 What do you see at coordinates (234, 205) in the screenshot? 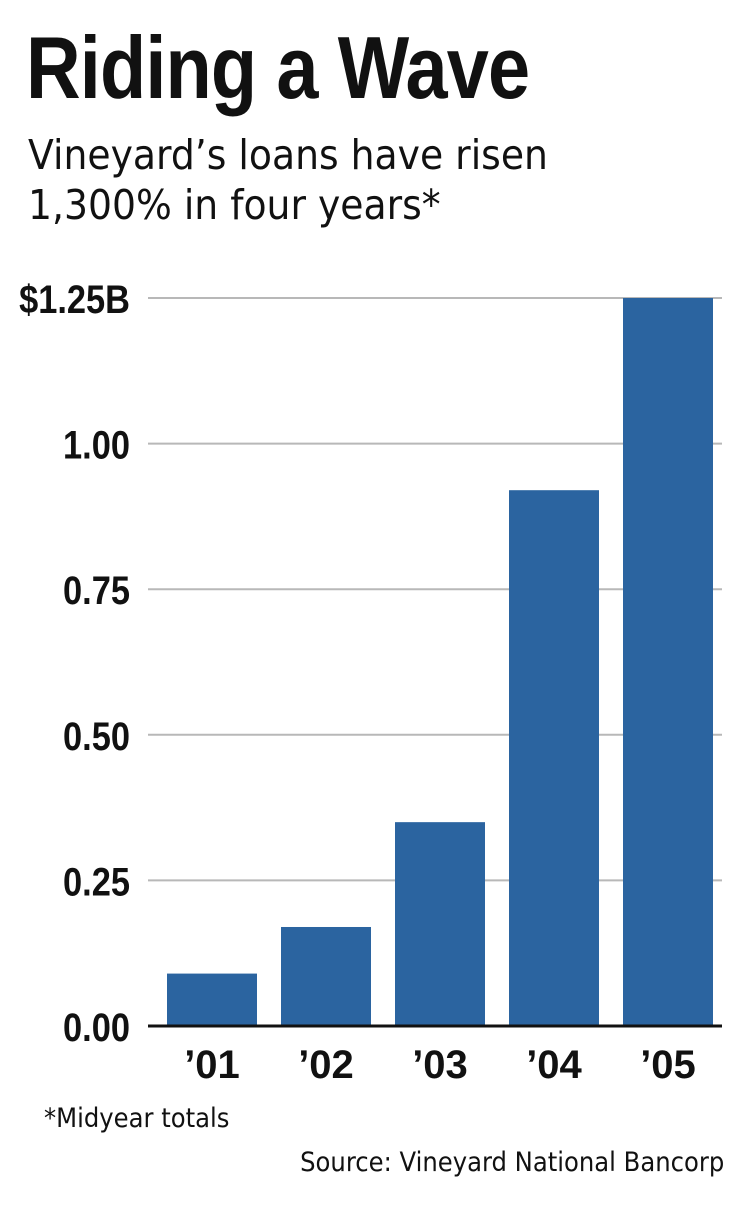
I see `subtitle-line-2: 1,300% in four years*` at bounding box center [234, 205].